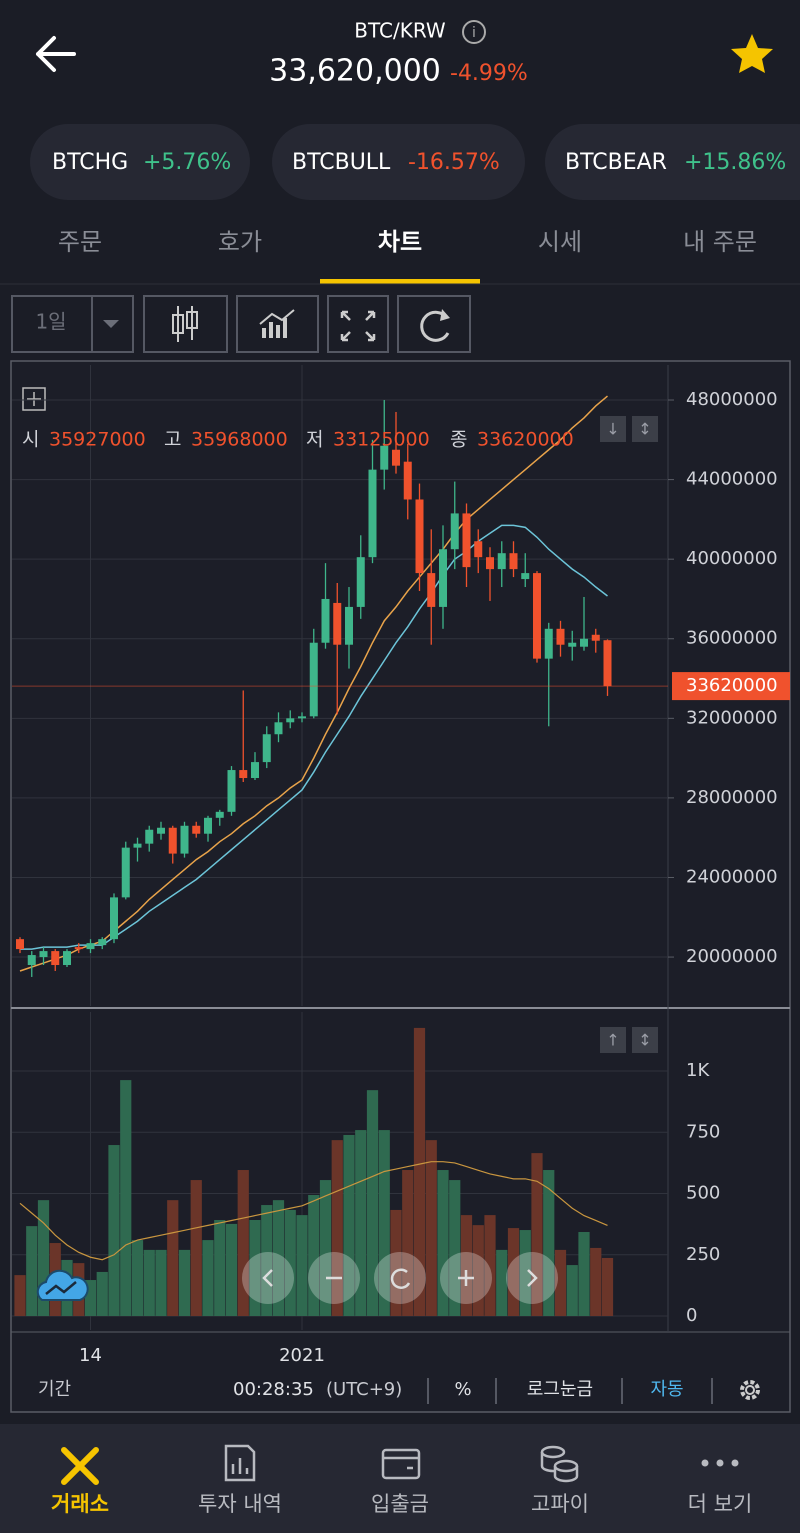  Describe the element at coordinates (400, 242) in the screenshot. I see `tab-active: 차트` at that location.